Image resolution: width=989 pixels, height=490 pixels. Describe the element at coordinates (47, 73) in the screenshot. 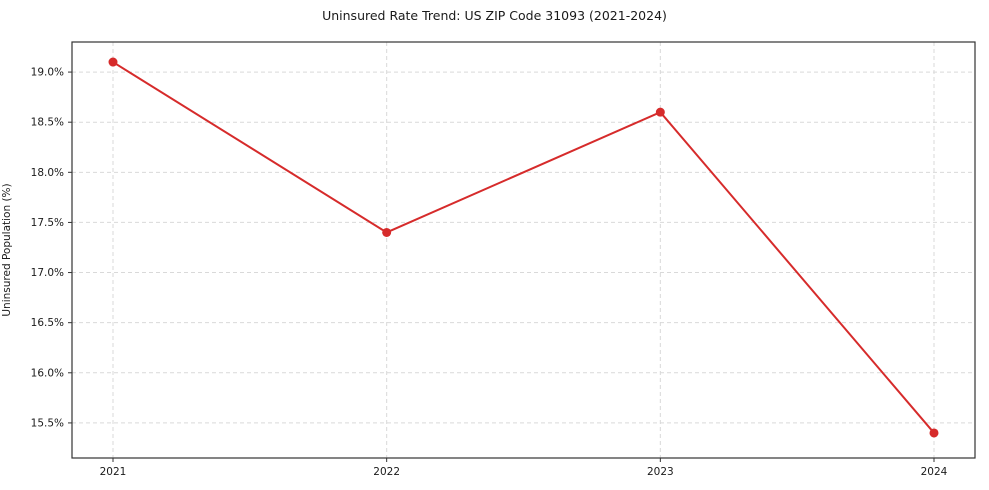

I see `y-tick-label: 19.0%` at that location.